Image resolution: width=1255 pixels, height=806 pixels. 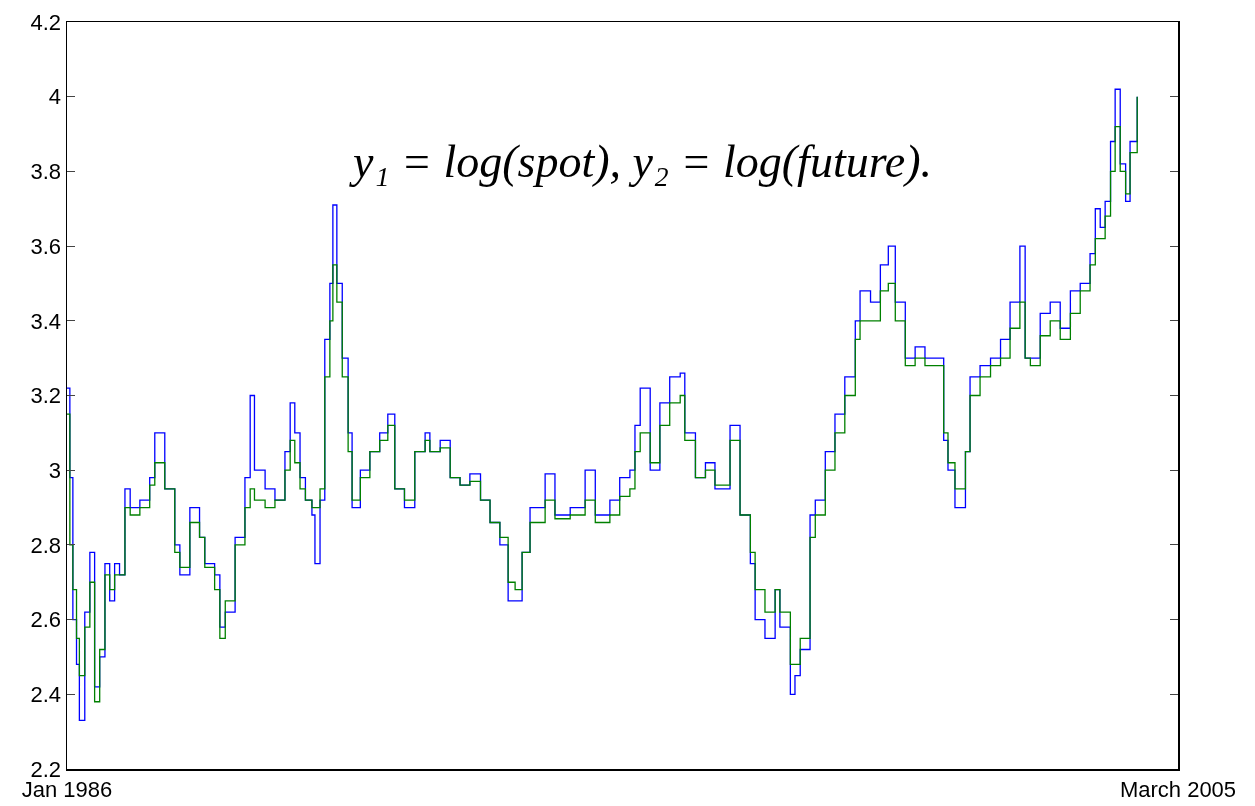 What do you see at coordinates (46, 22) in the screenshot?
I see `y-tick-label: 4.2` at bounding box center [46, 22].